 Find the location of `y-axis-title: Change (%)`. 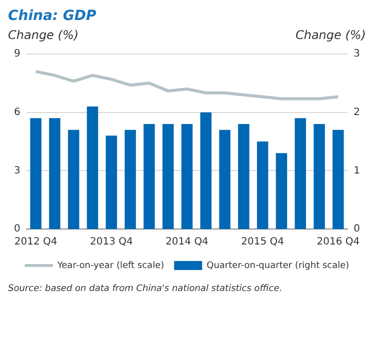

y-axis-title: Change (%) is located at coordinates (43, 35).